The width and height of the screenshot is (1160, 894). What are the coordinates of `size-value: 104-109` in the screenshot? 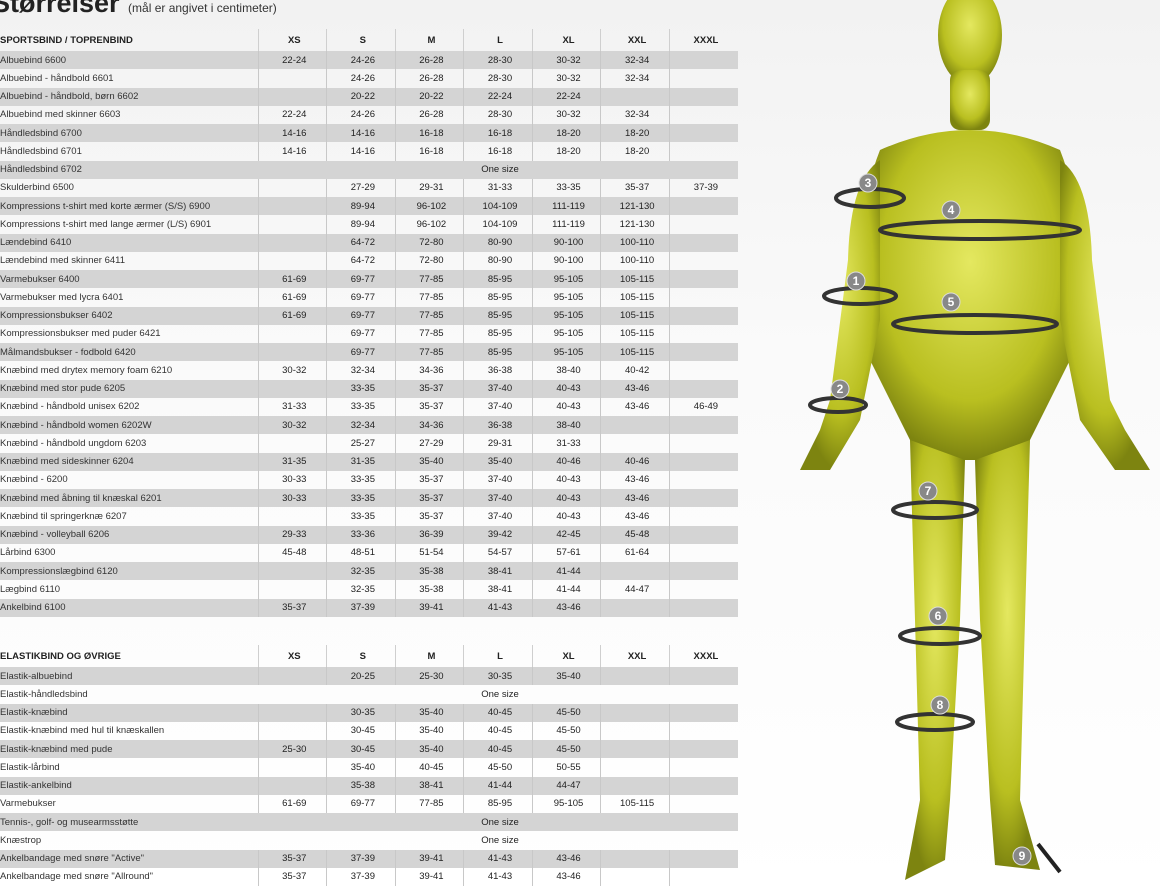 It's located at (498, 224).